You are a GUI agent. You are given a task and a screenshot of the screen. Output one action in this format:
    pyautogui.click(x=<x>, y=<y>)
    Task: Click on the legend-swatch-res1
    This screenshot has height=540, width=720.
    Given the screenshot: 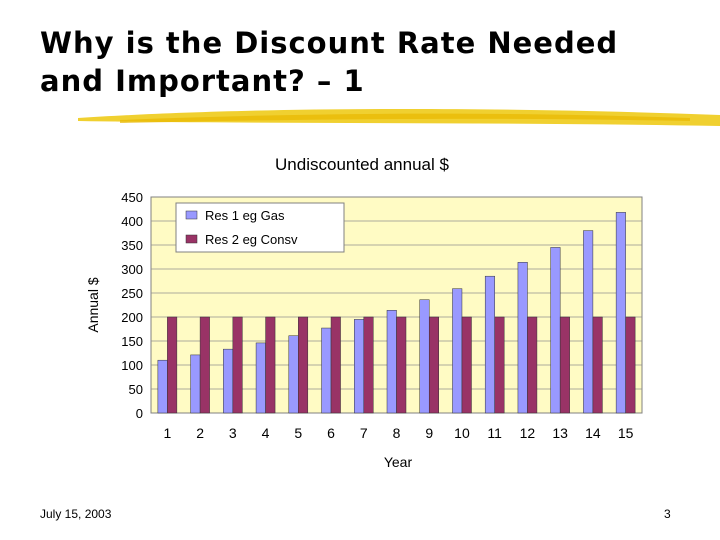 What is the action you would take?
    pyautogui.click(x=191, y=215)
    